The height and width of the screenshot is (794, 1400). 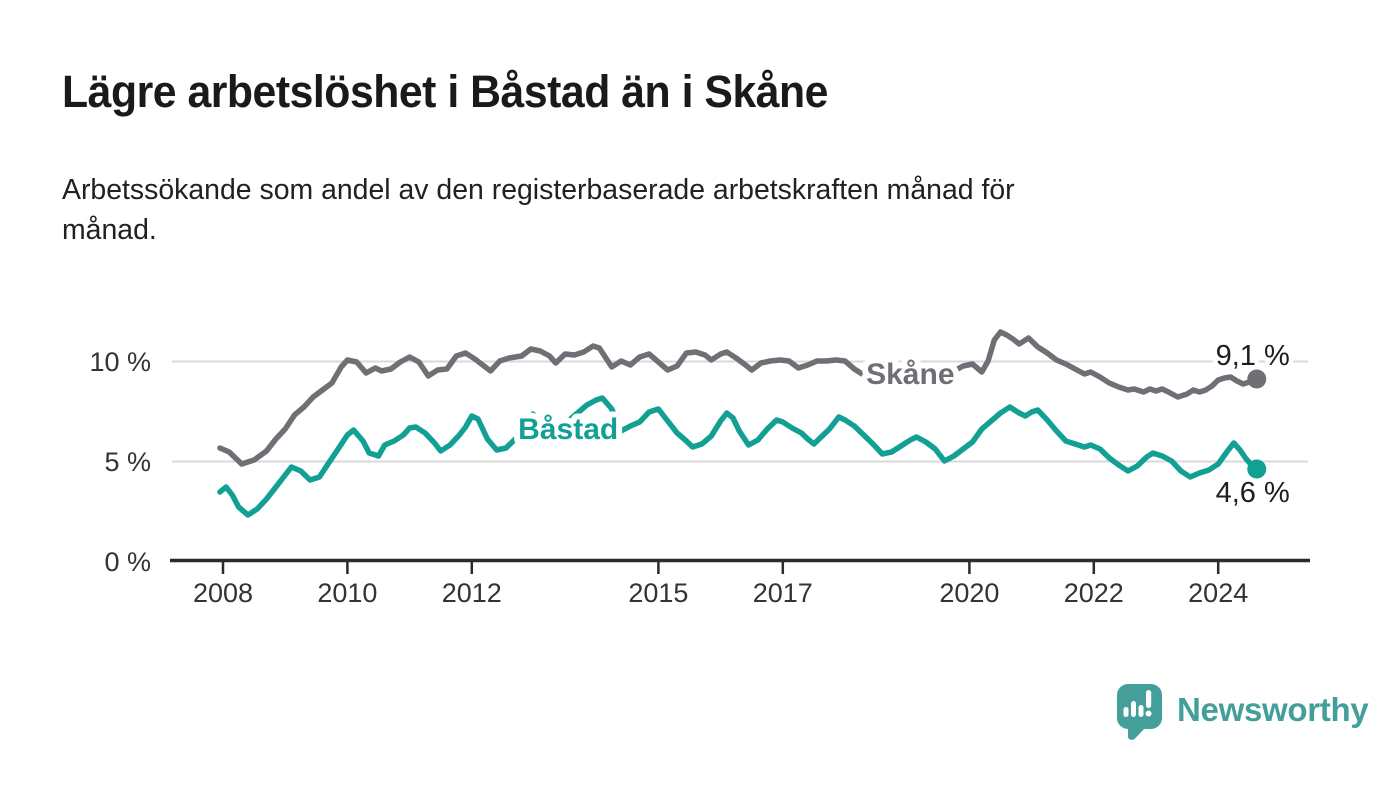 What do you see at coordinates (109, 230) in the screenshot?
I see `chart-subtitle-line2: månad.` at bounding box center [109, 230].